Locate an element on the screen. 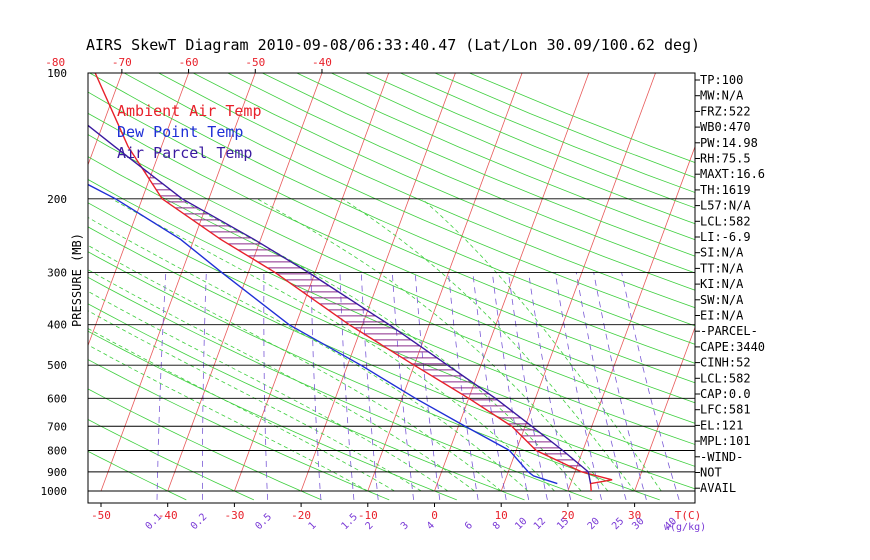  x-unit-label: T(C) is located at coordinates (688, 515).